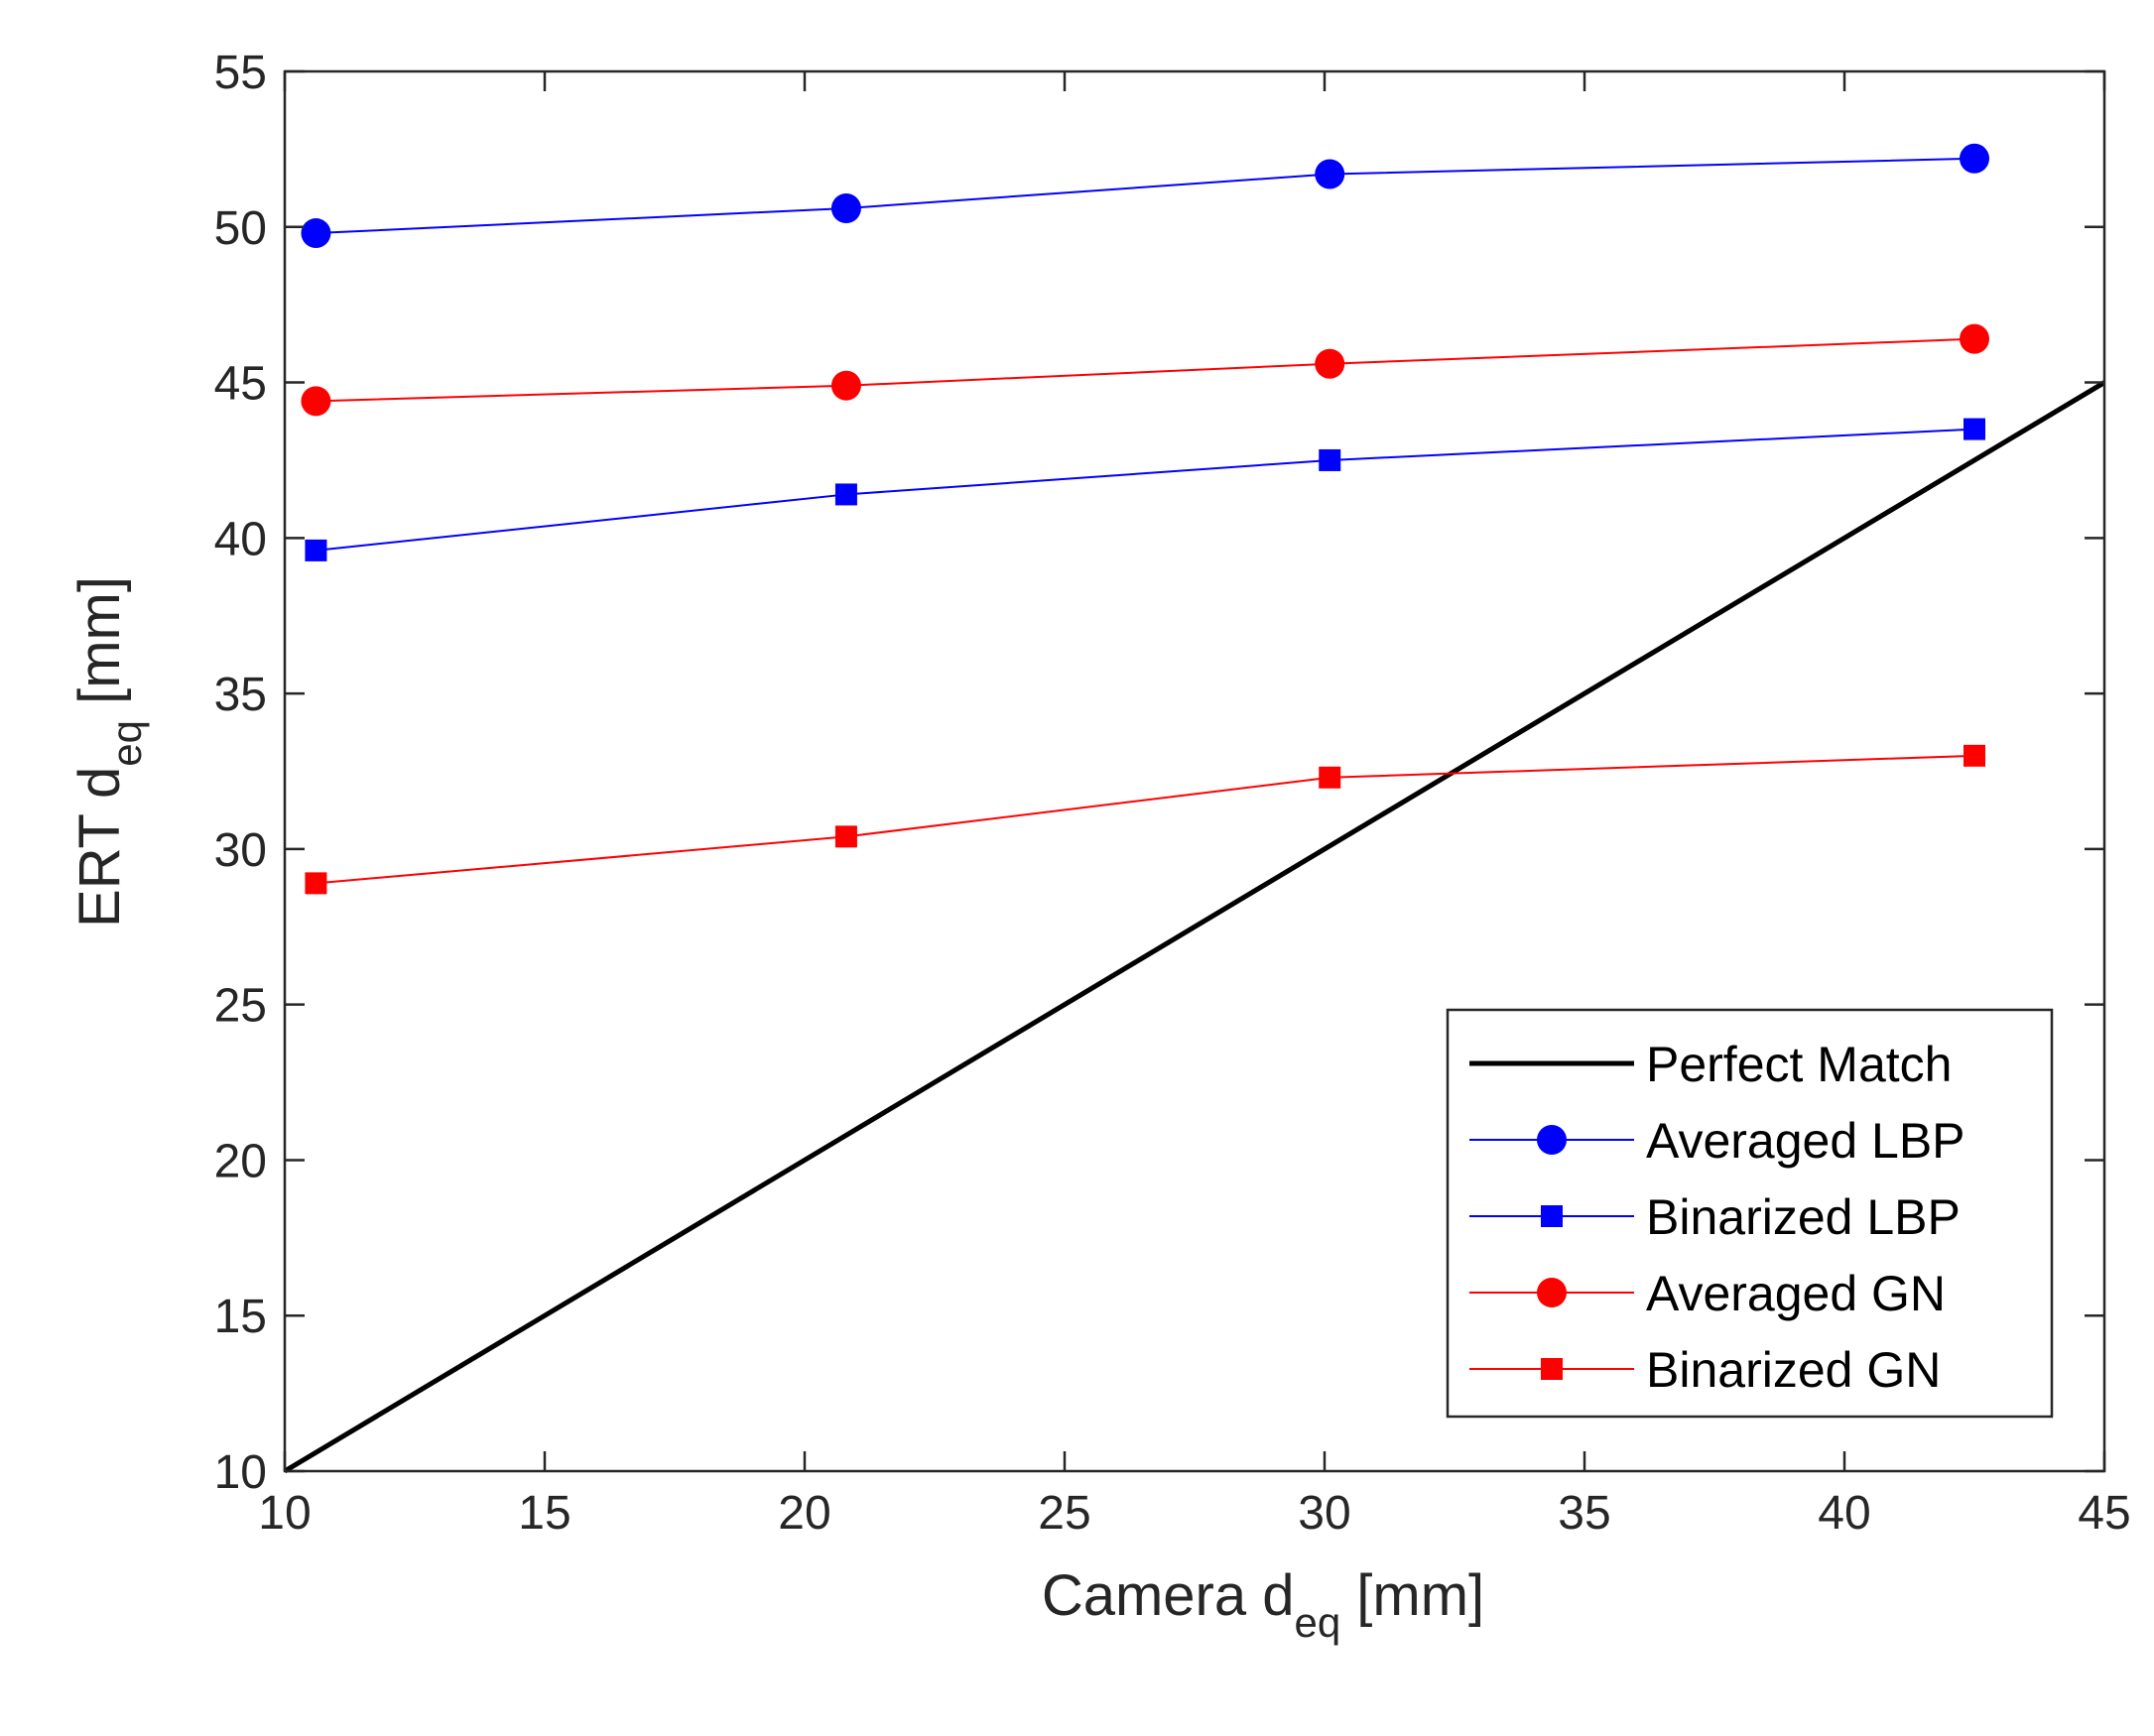 This screenshot has width=2154, height=1736. I want to click on y-tick-label: 50, so click(240, 228).